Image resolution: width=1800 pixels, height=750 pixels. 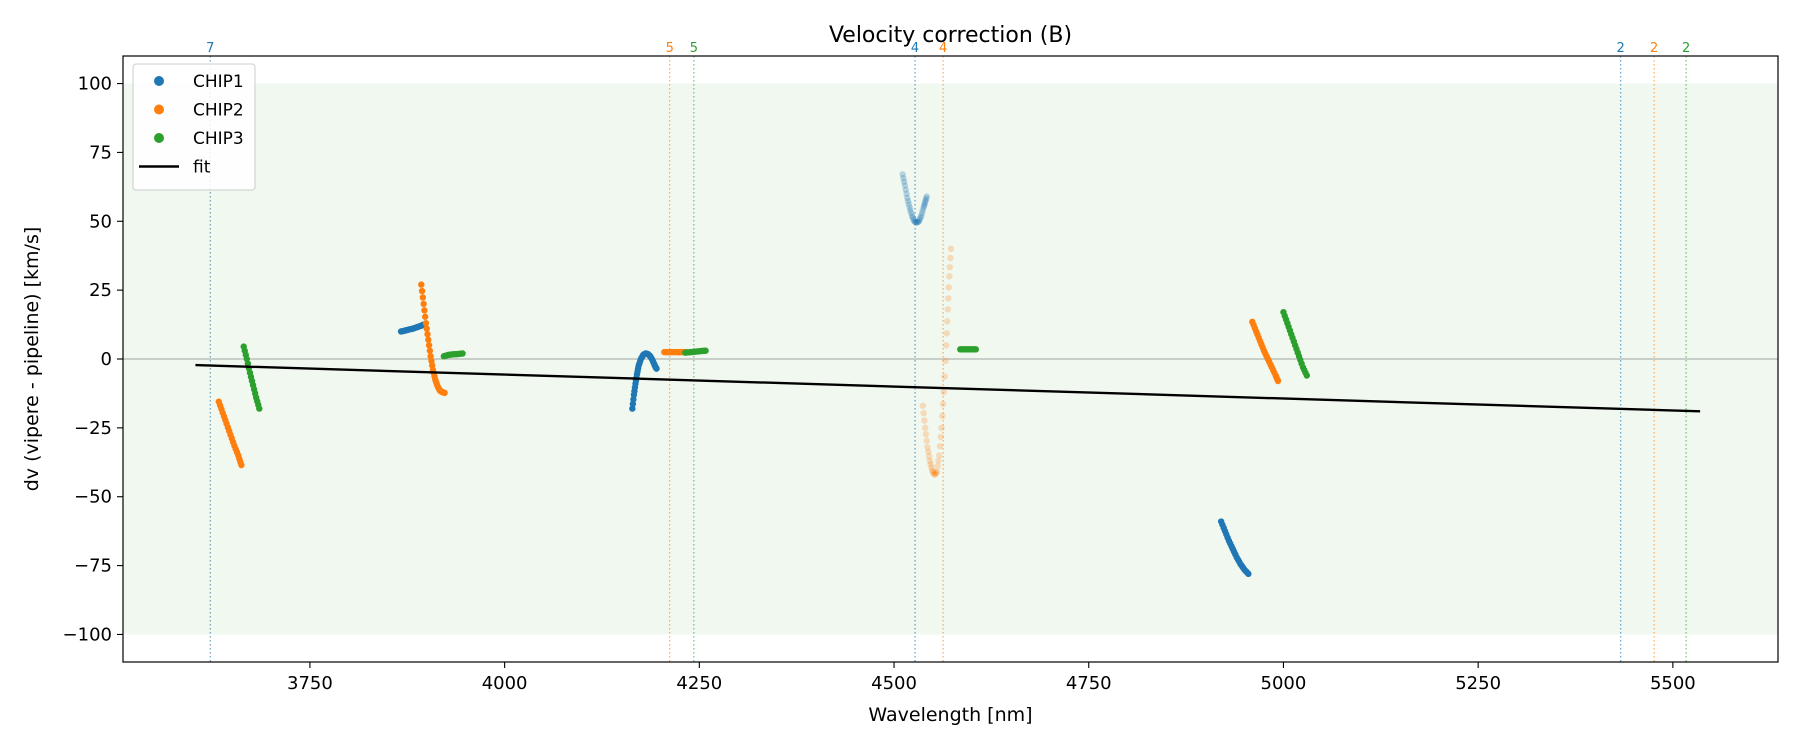 I want to click on y-axis-ticks: 100 75 50 25 0 −25 −50 −75 −100, so click(x=93, y=359).